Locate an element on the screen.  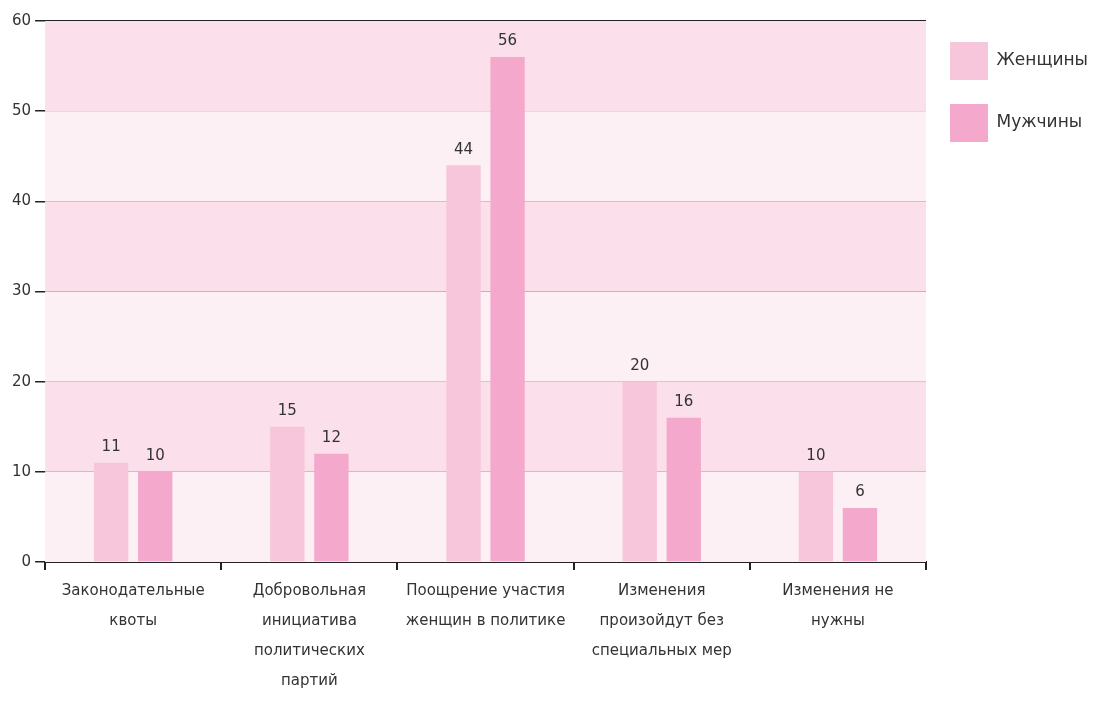
data-label: 44 is located at coordinates (463, 148).